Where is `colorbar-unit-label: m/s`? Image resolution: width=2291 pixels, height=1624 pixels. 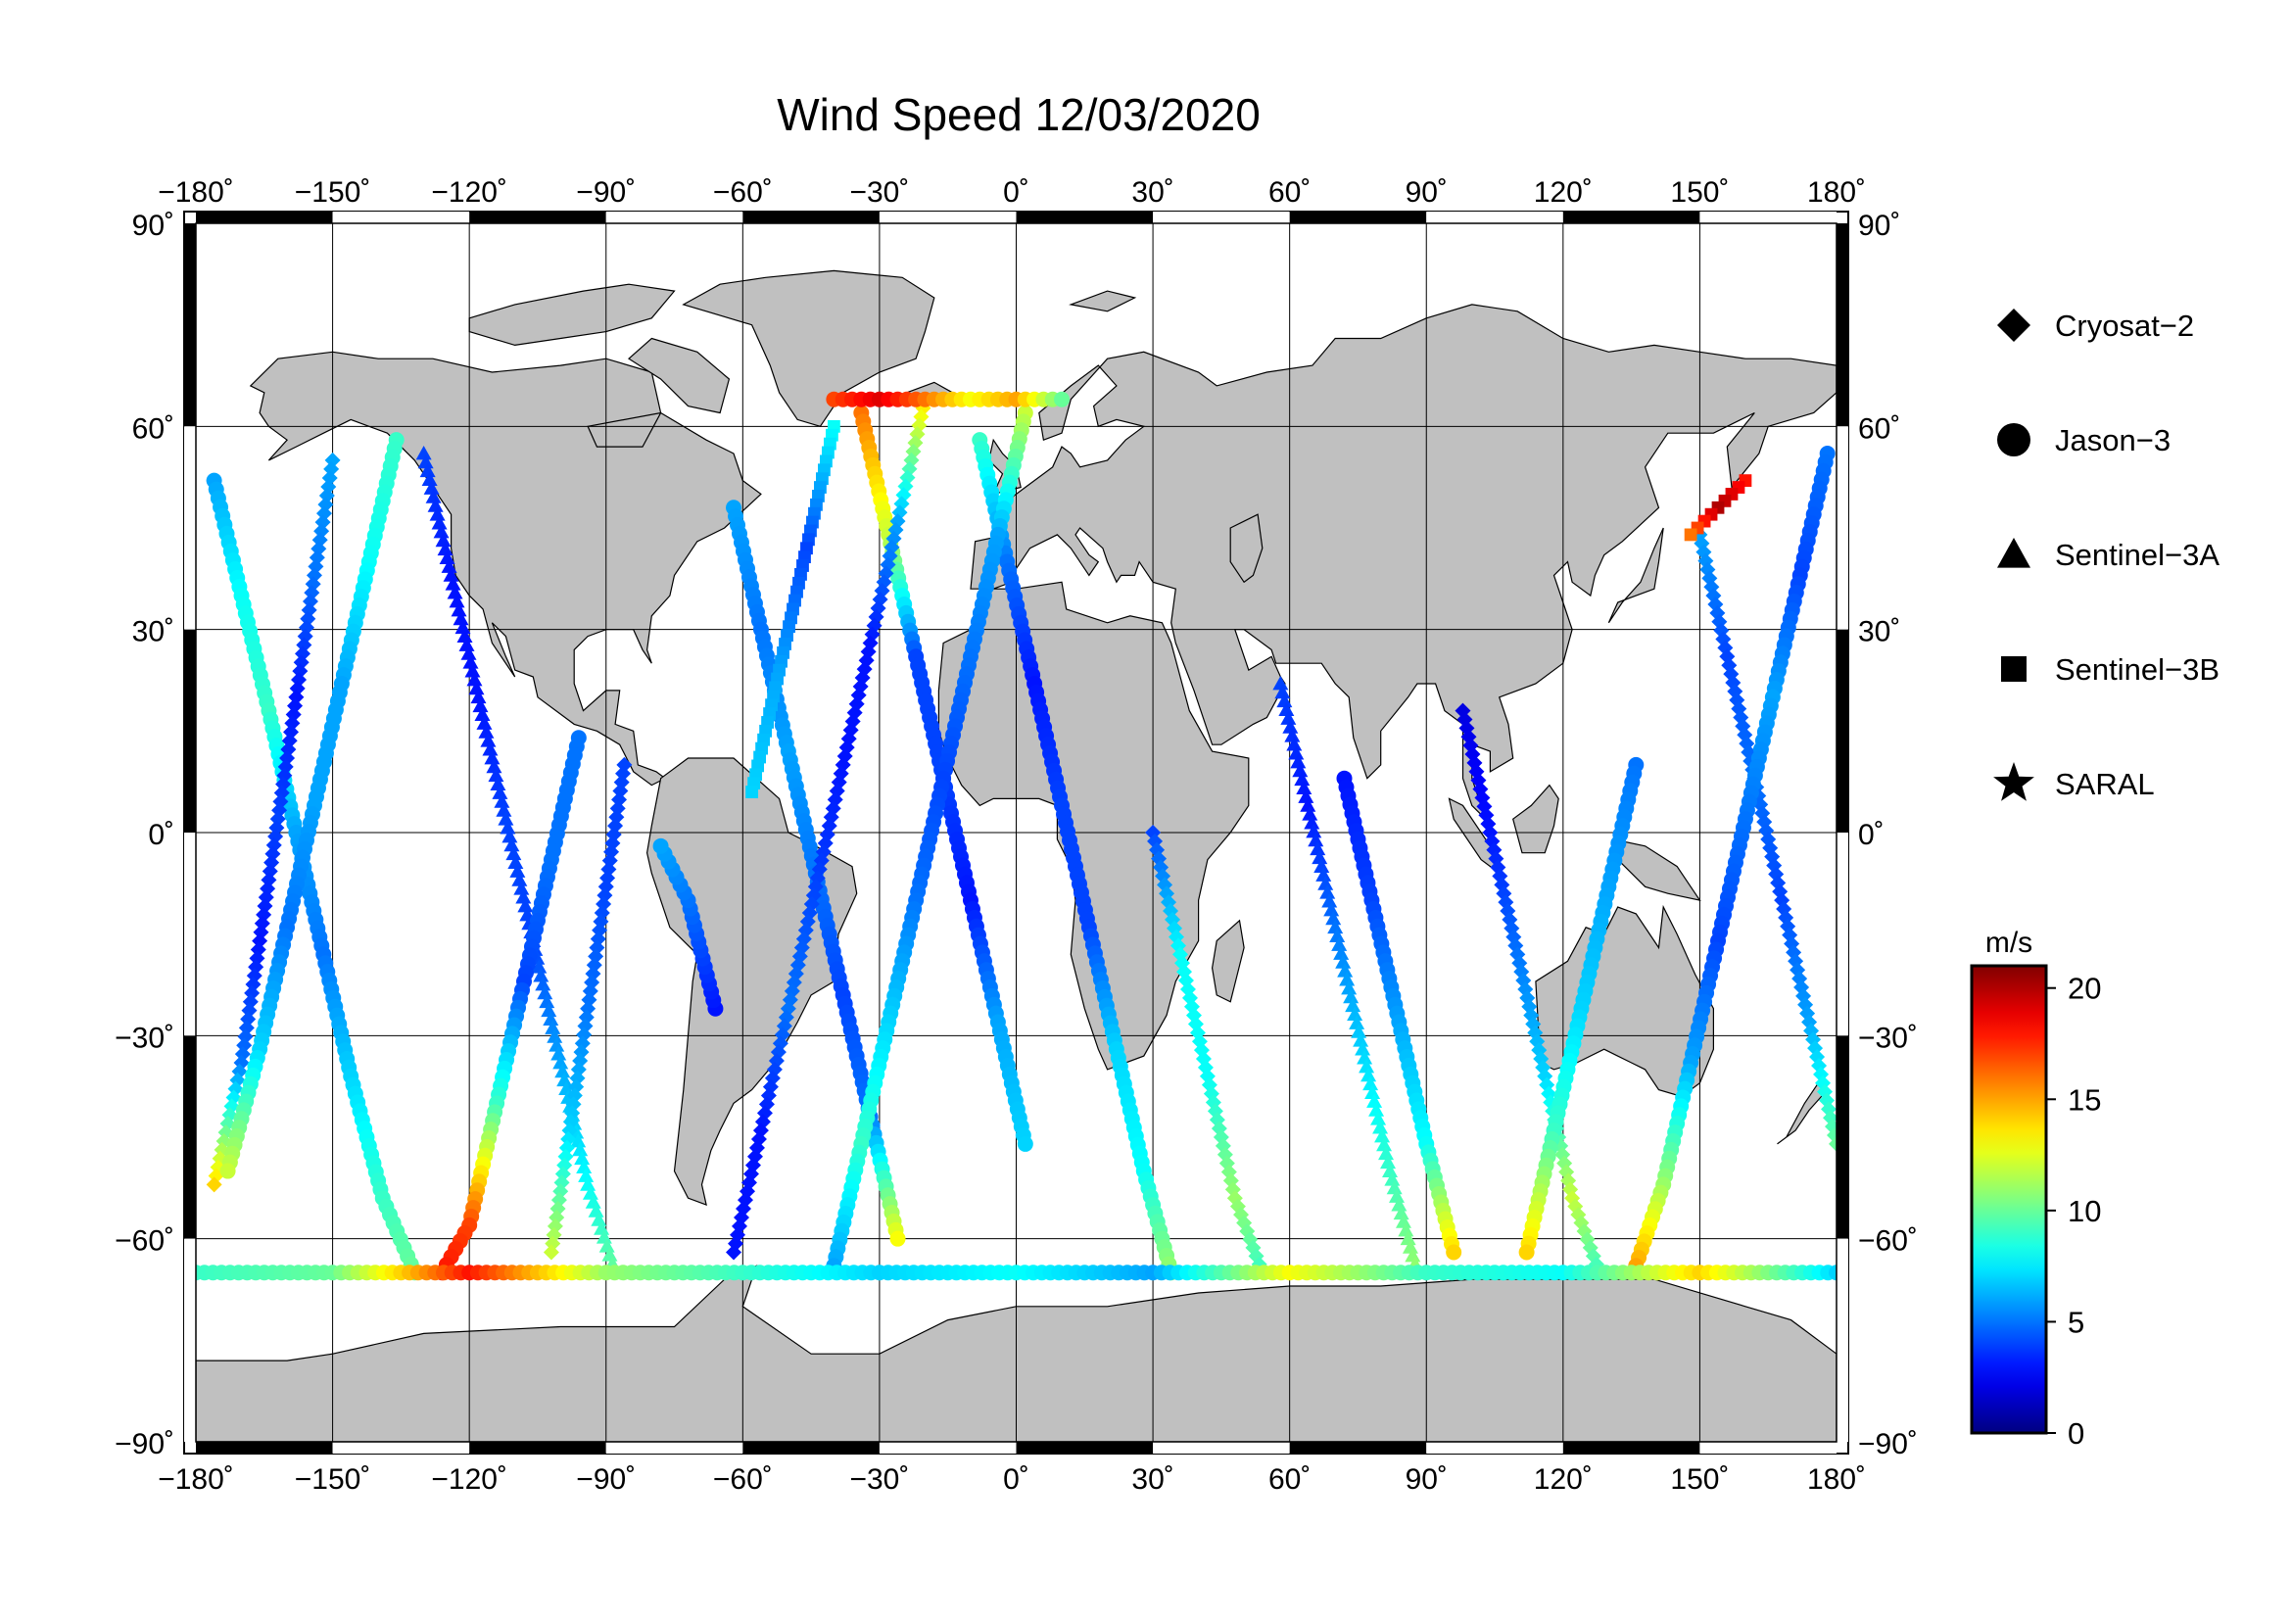 colorbar-unit-label: m/s is located at coordinates (2008, 943).